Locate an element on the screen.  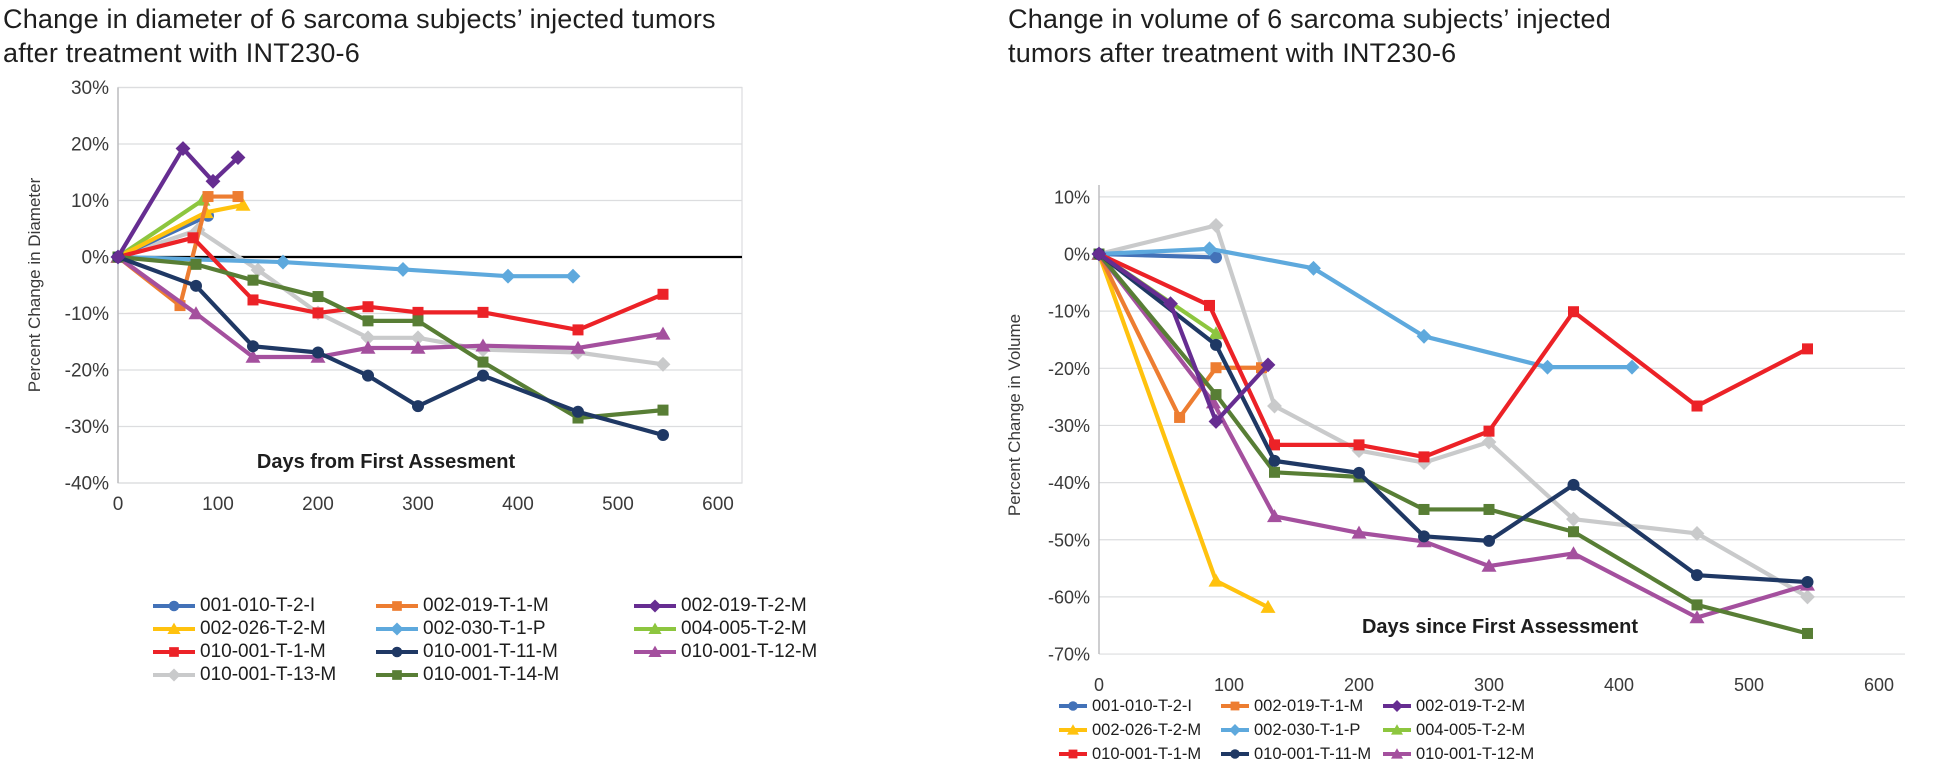
y-axis-tick-label: 20% is located at coordinates (90, 145).